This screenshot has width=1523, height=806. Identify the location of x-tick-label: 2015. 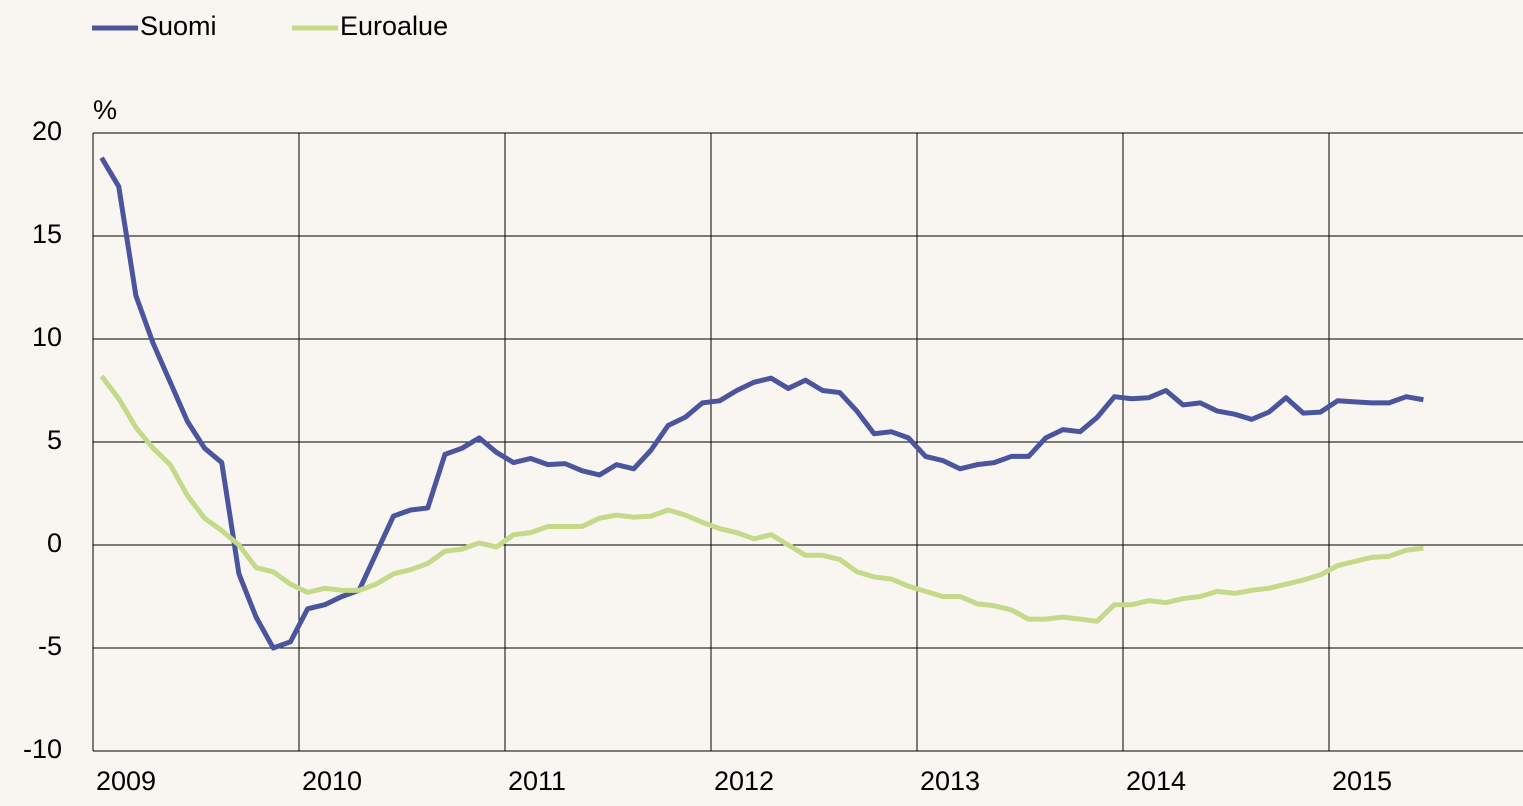
(1362, 781).